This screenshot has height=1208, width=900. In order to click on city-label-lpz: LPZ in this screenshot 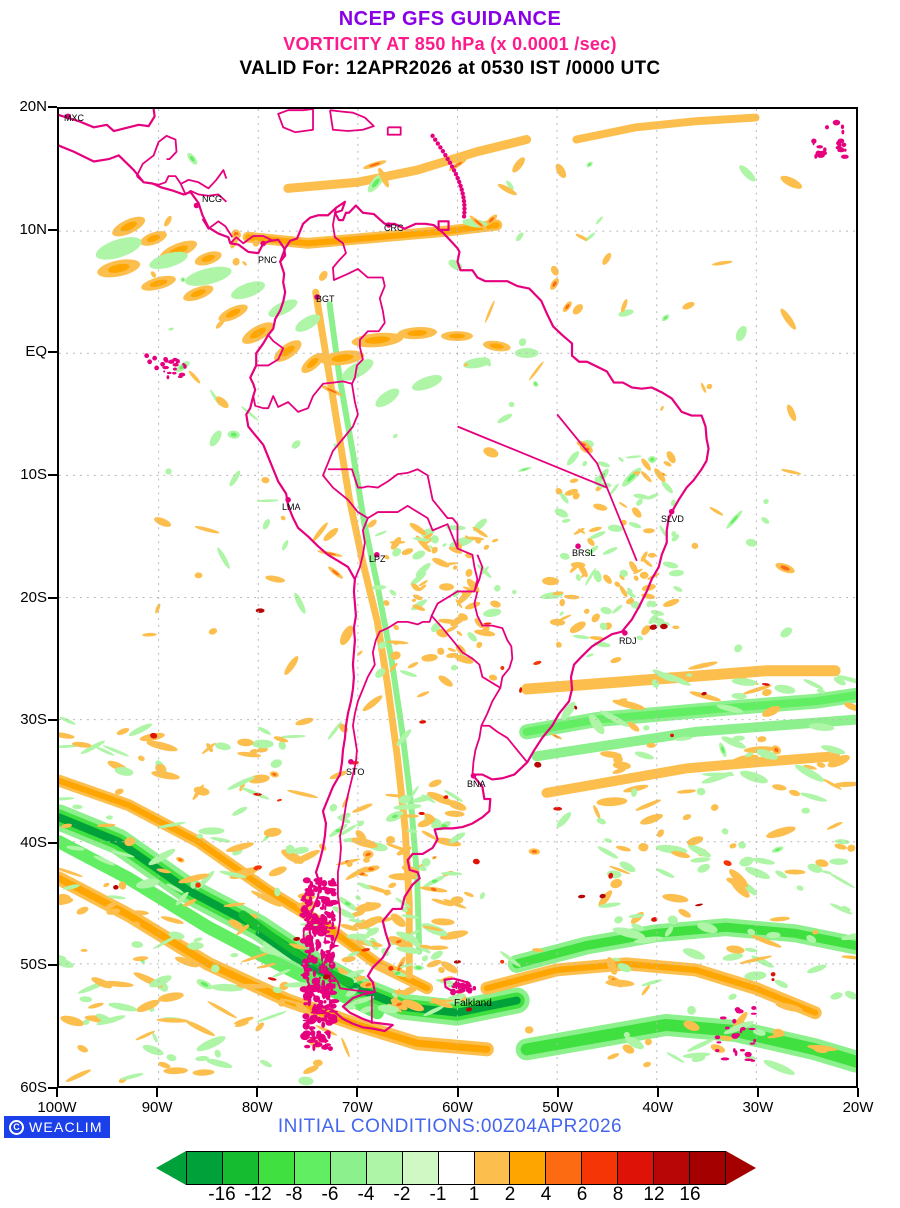, I will do `click(377, 559)`.